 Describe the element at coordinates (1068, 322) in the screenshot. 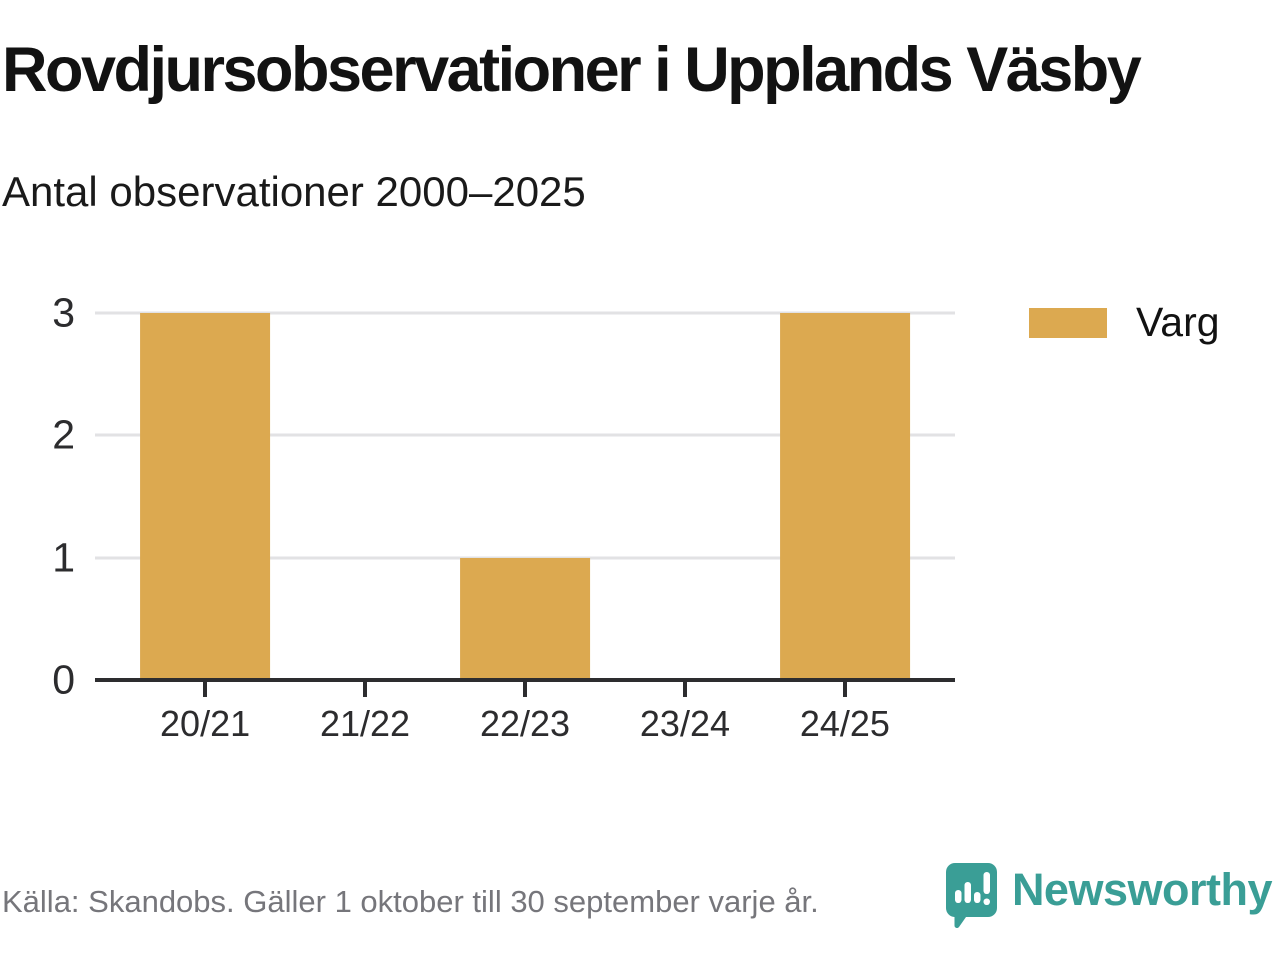

I see `legend-swatch-varg` at that location.